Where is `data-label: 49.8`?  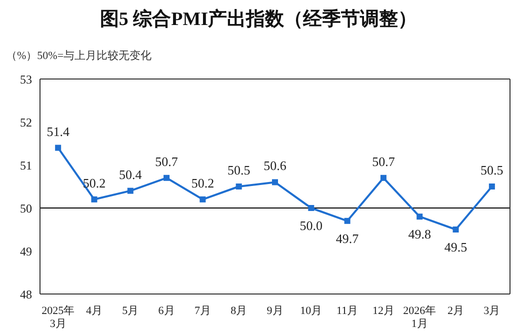 data-label: 49.8 is located at coordinates (419, 234).